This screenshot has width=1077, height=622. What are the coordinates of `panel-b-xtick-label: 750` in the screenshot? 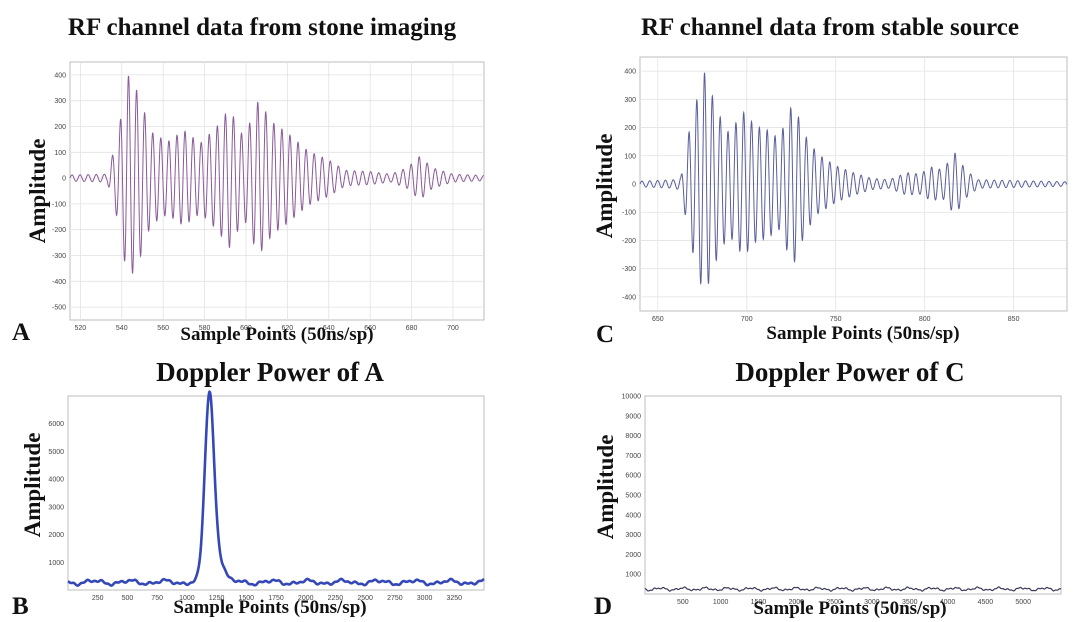 It's located at (157, 598).